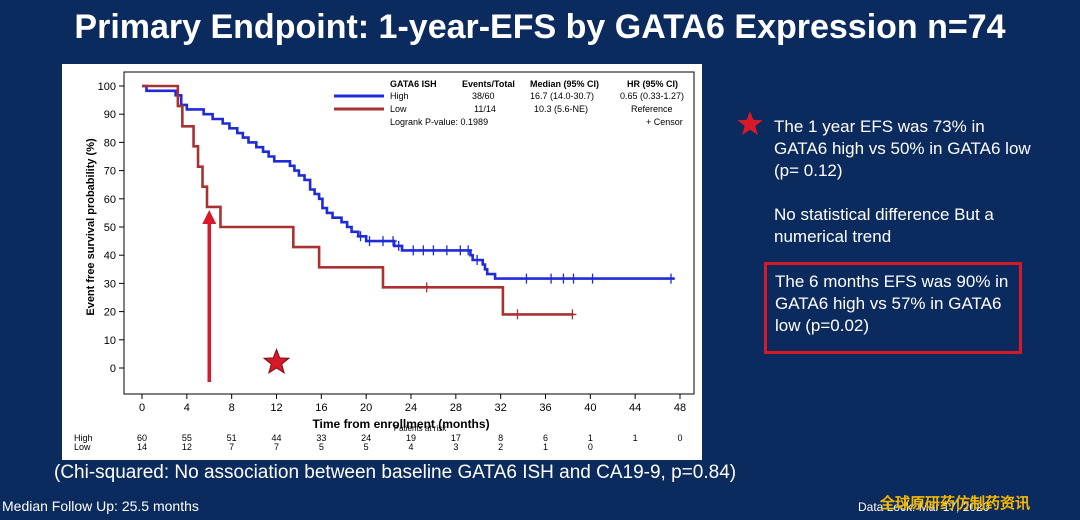 The height and width of the screenshot is (520, 1080). What do you see at coordinates (635, 408) in the screenshot?
I see `x-tick-label: 44` at bounding box center [635, 408].